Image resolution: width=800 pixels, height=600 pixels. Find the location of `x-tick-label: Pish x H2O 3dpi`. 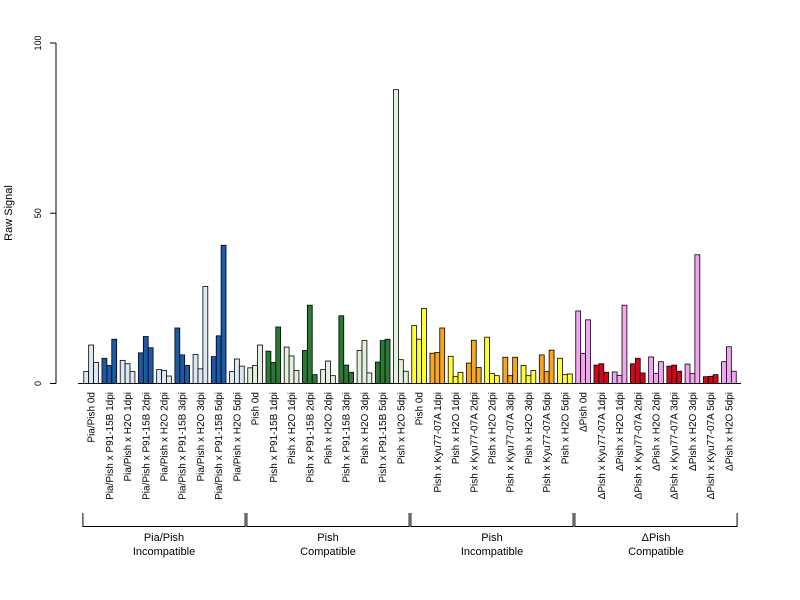

x-tick-label: Pish x H2O 3dpi is located at coordinates (529, 428).